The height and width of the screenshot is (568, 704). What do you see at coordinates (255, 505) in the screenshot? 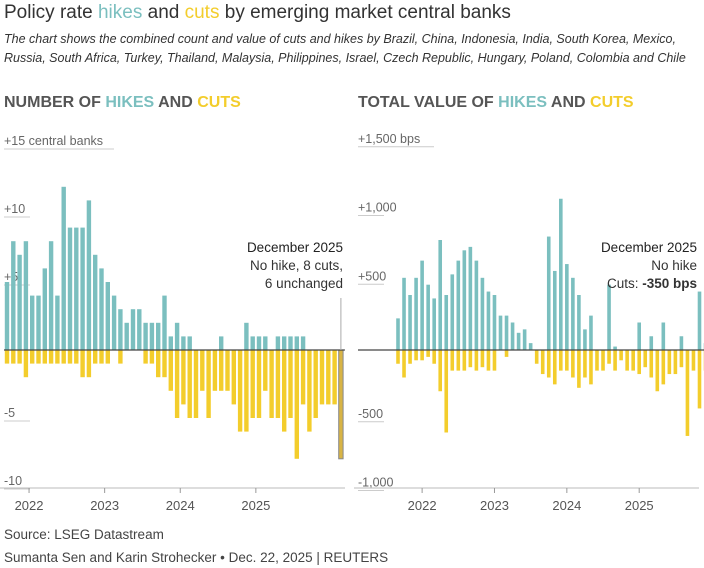
I see `x-tick-label: 2025` at bounding box center [255, 505].